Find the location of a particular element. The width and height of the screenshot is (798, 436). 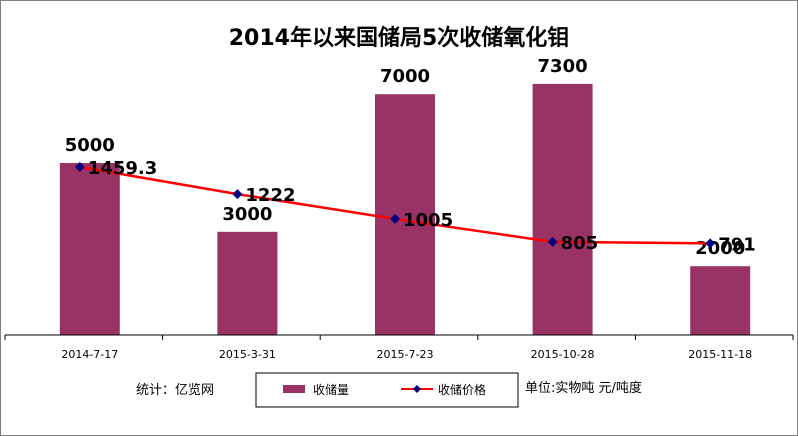

price-value-label: 805 is located at coordinates (580, 243).